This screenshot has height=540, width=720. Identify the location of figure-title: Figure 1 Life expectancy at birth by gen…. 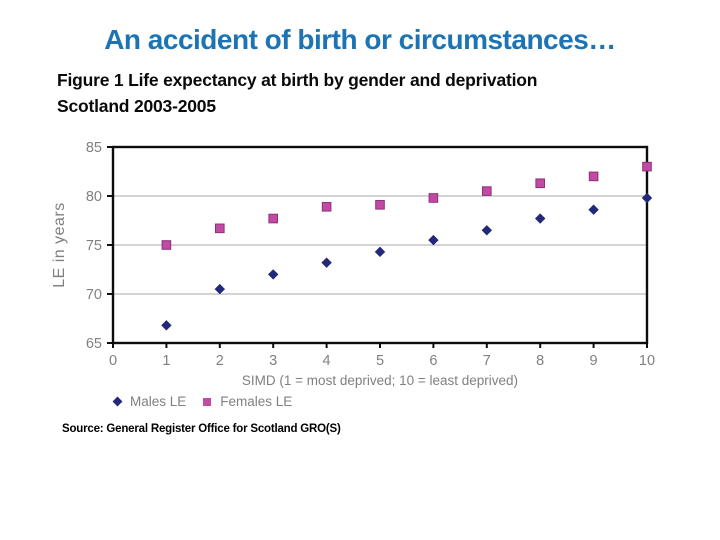
(347, 93).